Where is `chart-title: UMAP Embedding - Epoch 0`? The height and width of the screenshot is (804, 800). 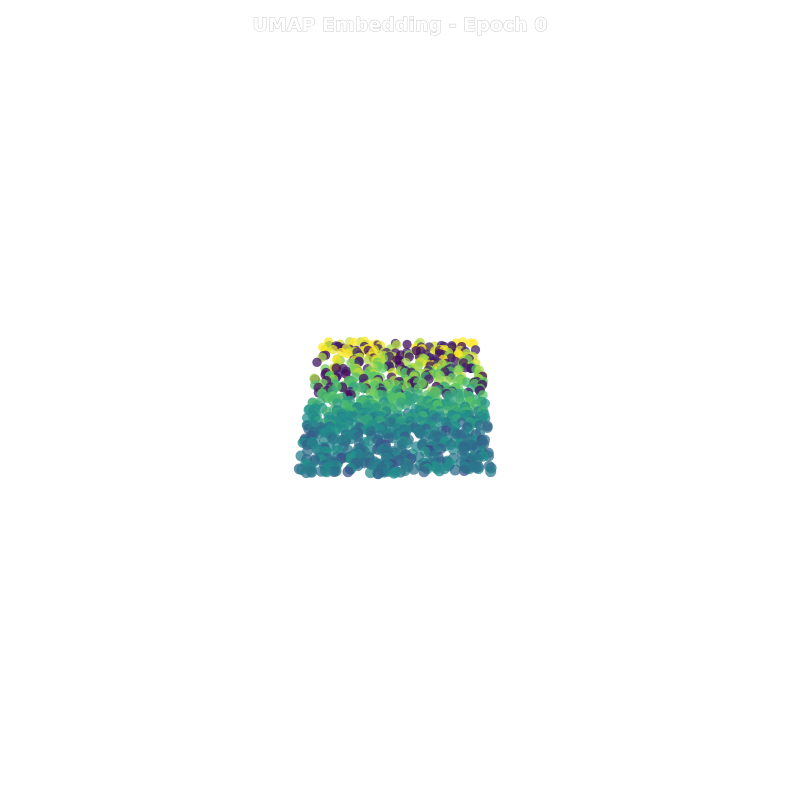
chart-title: UMAP Embedding - Epoch 0 is located at coordinates (399, 25).